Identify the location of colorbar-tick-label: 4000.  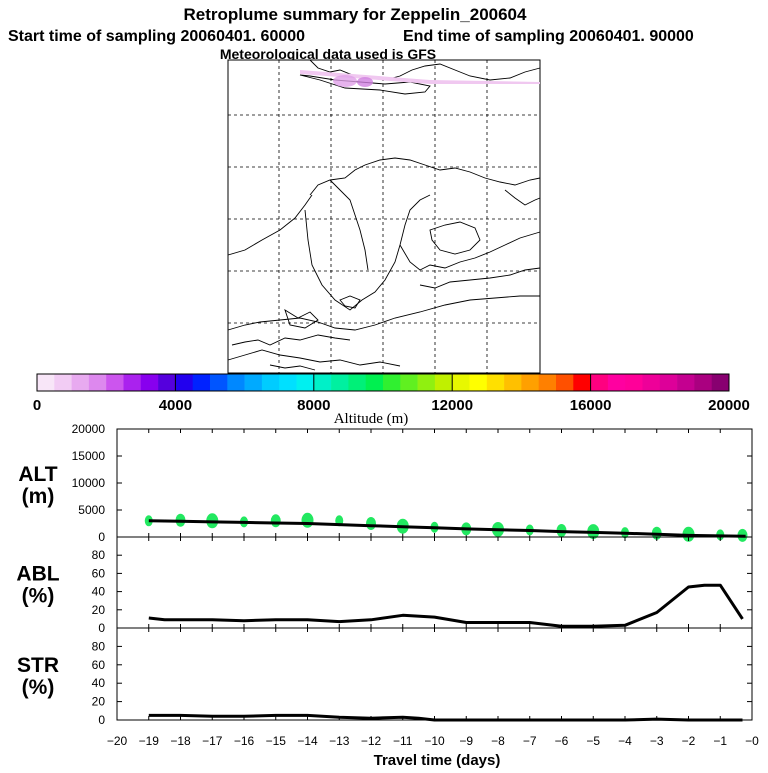
(175, 405).